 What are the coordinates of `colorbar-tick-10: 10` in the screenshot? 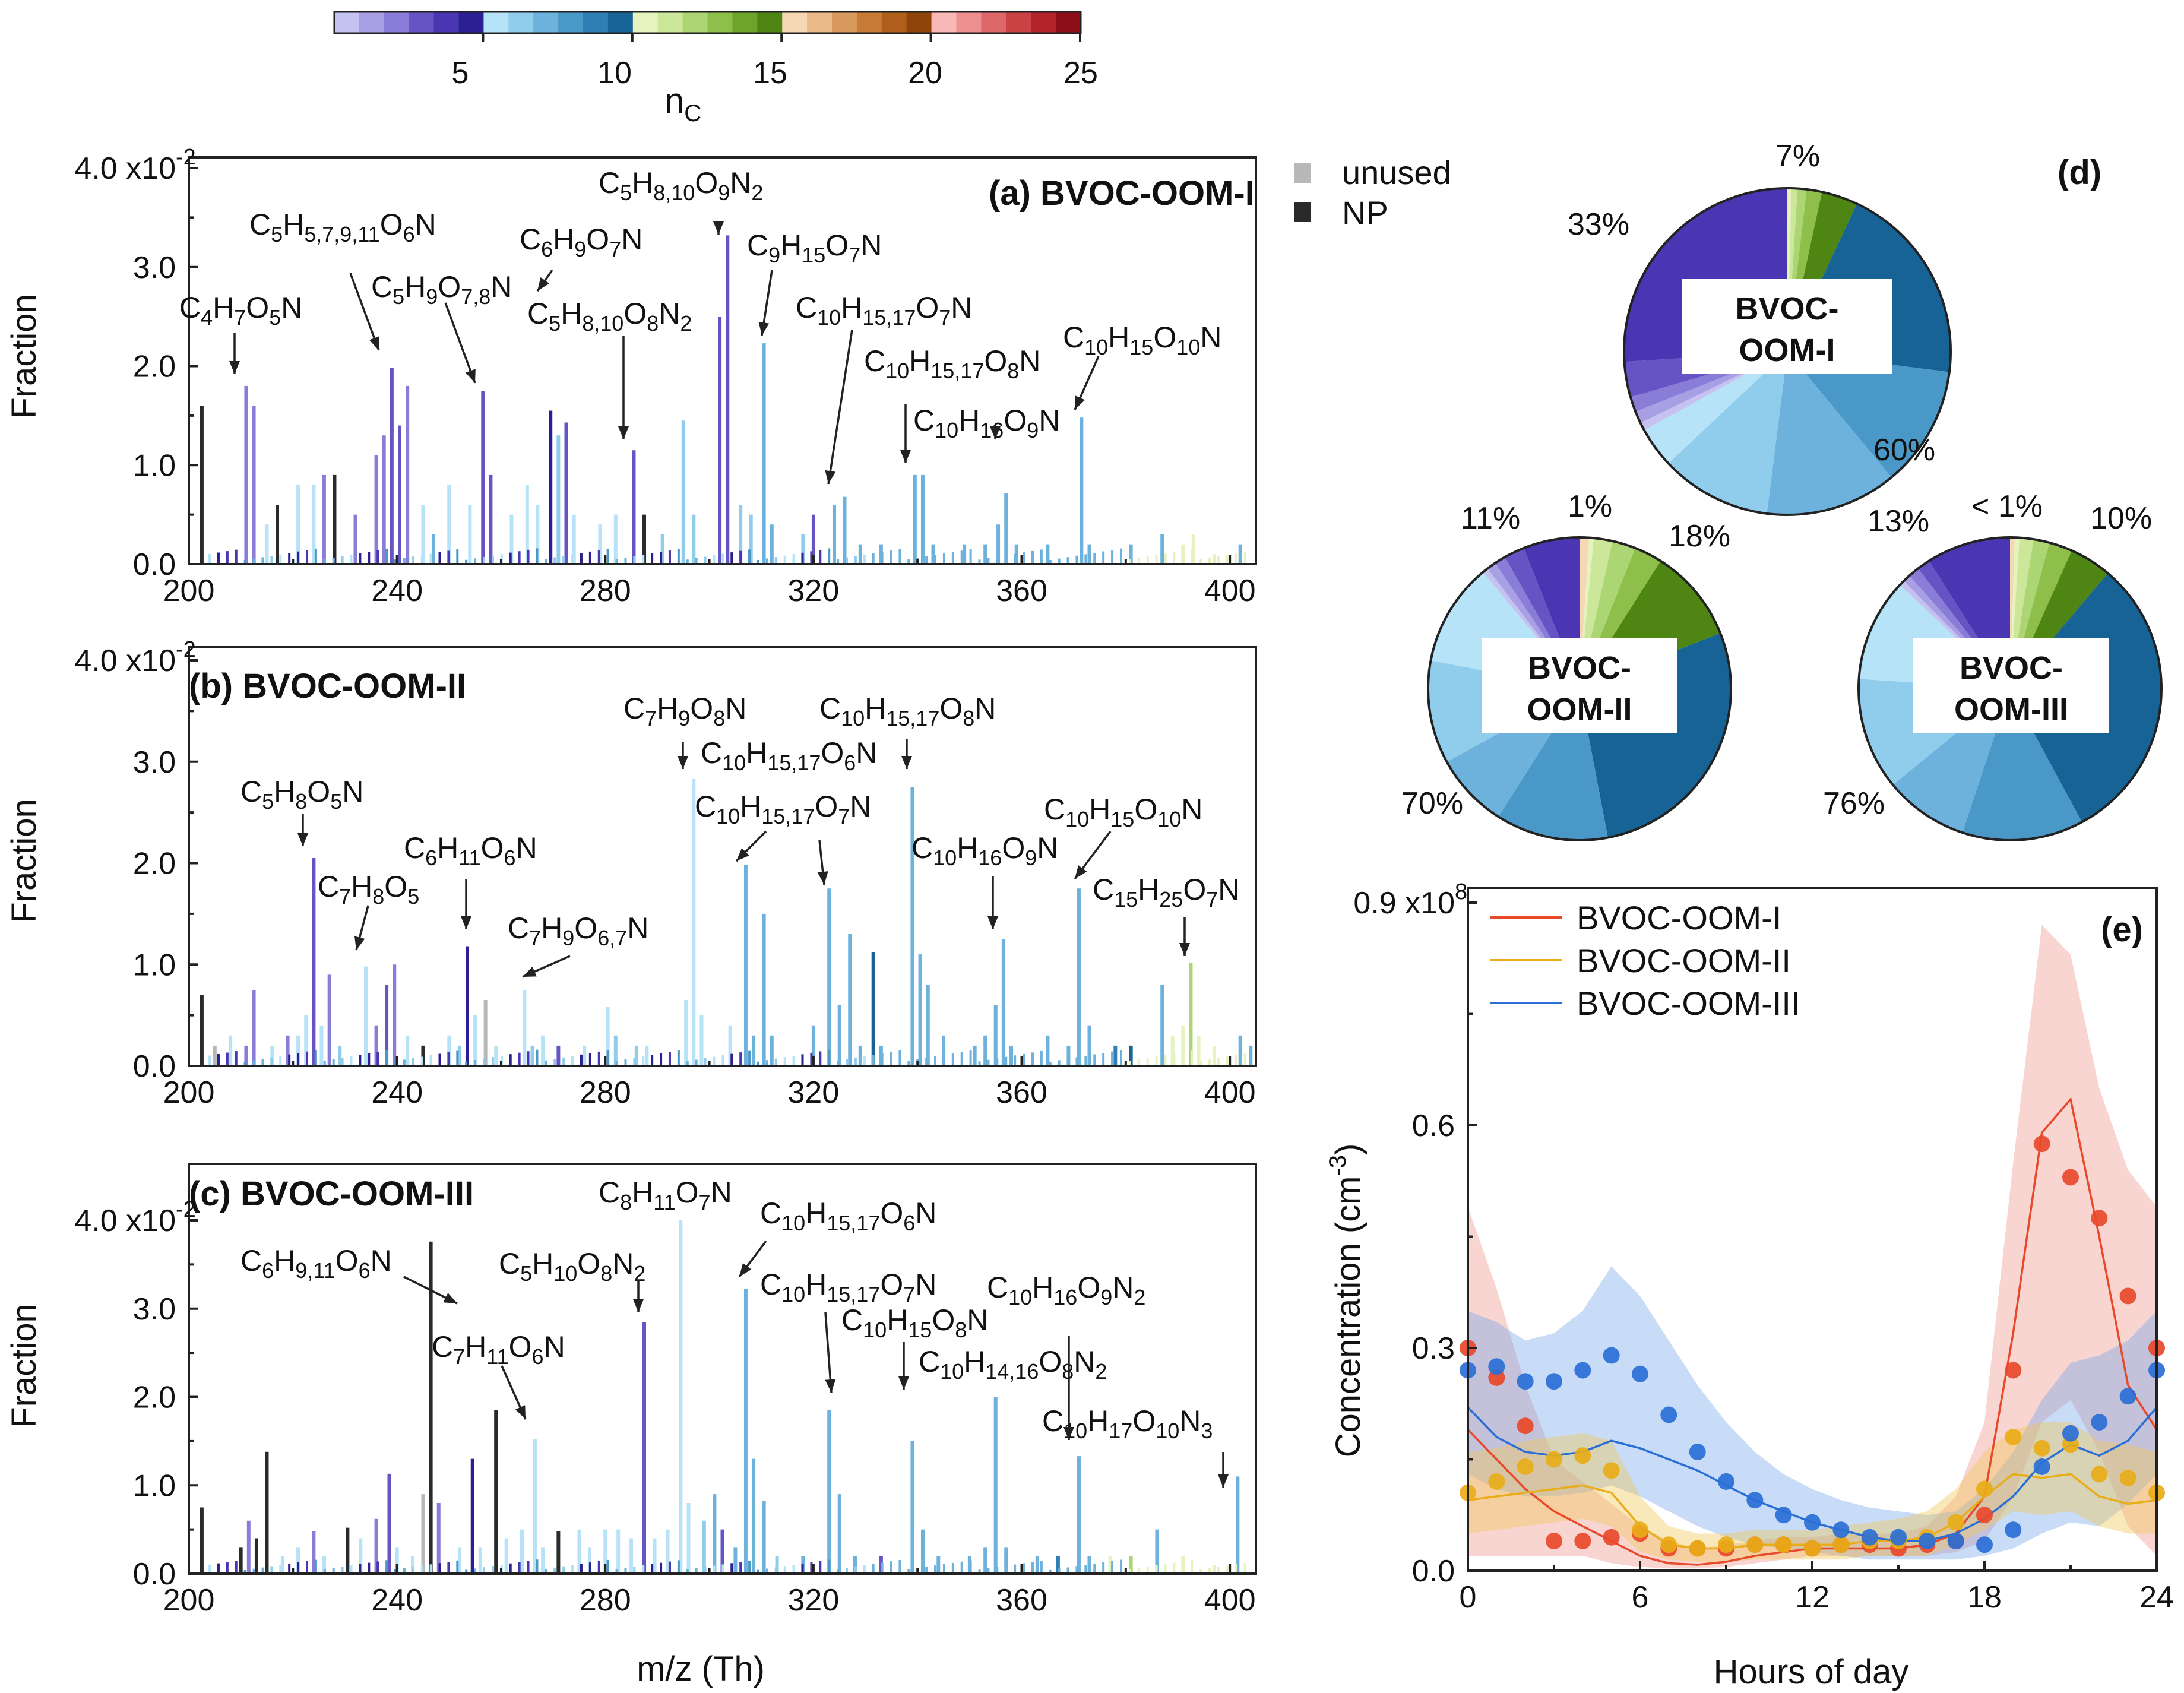 It's located at (614, 73).